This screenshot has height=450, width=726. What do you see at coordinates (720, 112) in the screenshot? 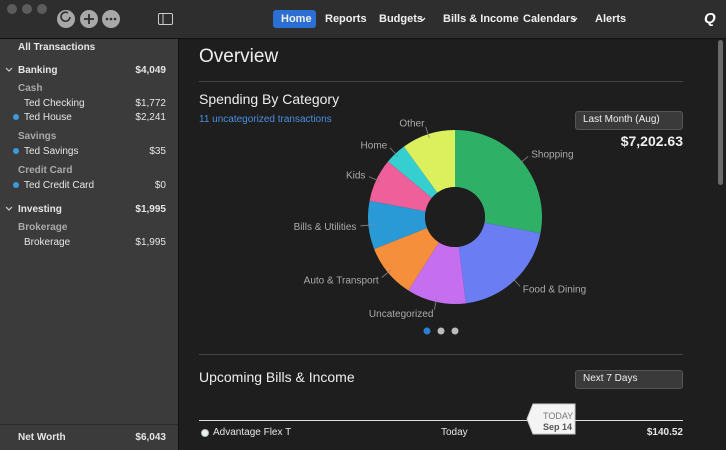
I see `scrollbar` at bounding box center [720, 112].